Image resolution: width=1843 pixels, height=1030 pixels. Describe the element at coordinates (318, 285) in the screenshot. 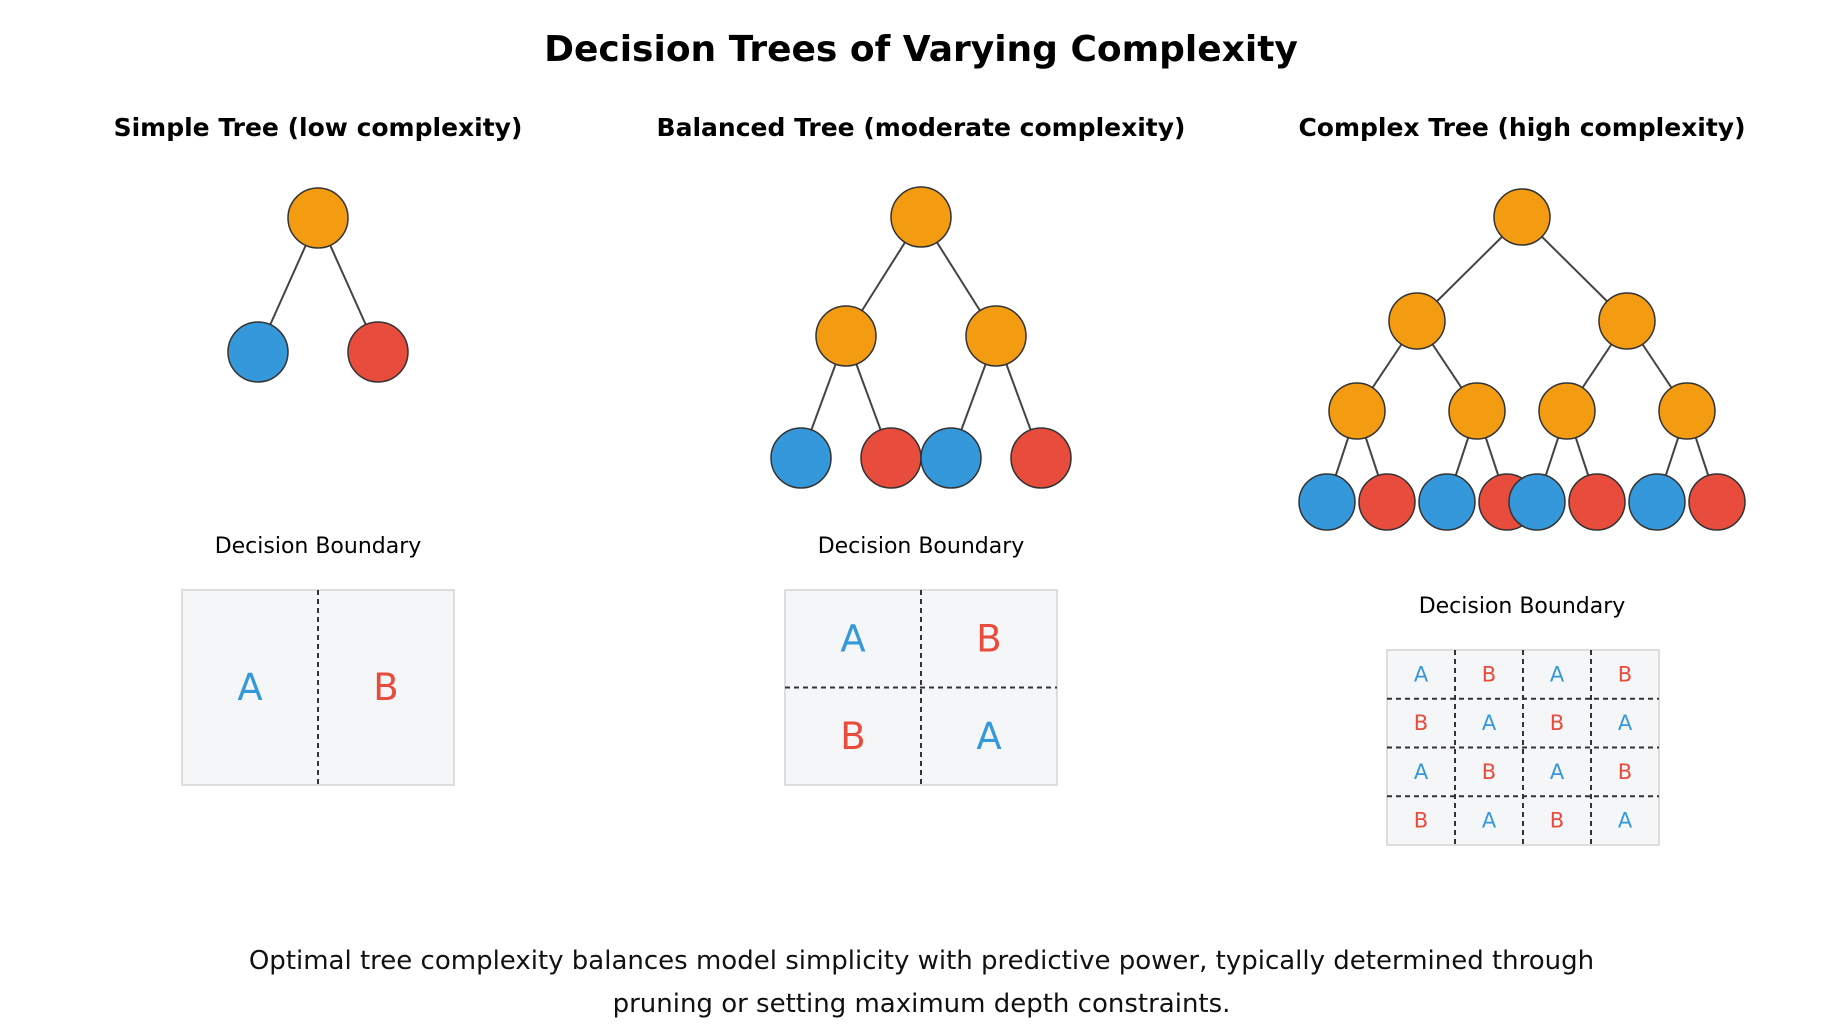

I see `simple-tree` at that location.